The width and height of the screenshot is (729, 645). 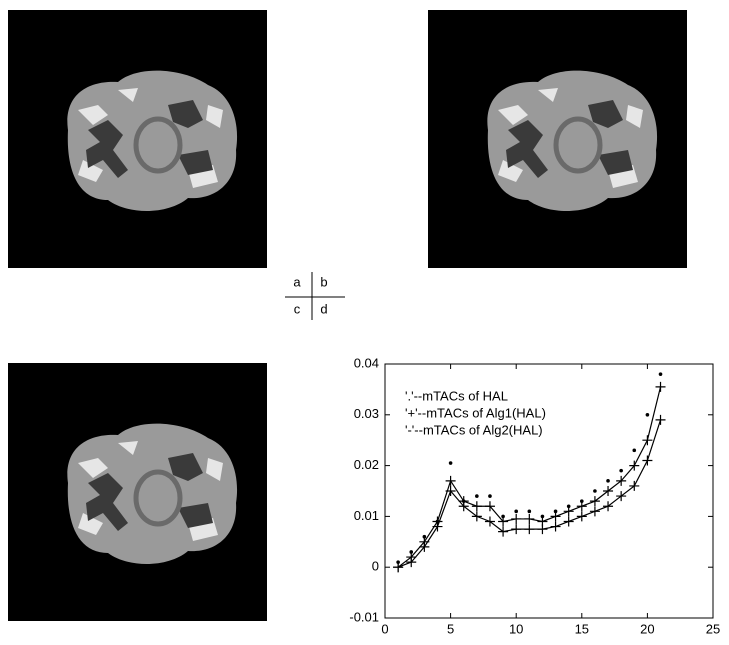 I want to click on panel-label: d, so click(x=323, y=308).